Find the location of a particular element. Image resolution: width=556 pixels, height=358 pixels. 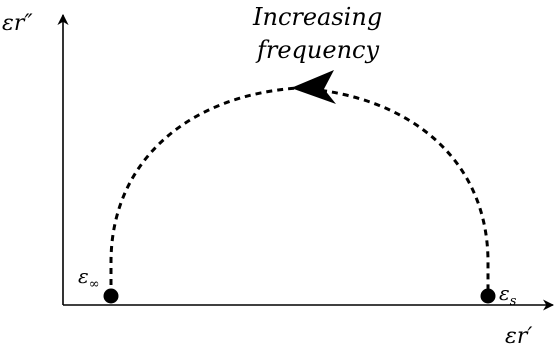

epsilon-infinity-label: ε∞ is located at coordinates (89, 278).